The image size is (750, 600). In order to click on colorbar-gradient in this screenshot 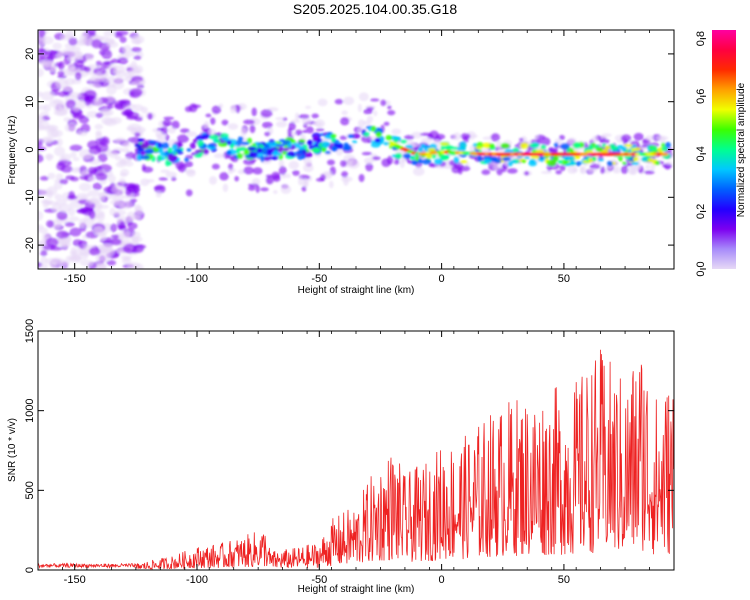, I will do `click(724, 149)`.